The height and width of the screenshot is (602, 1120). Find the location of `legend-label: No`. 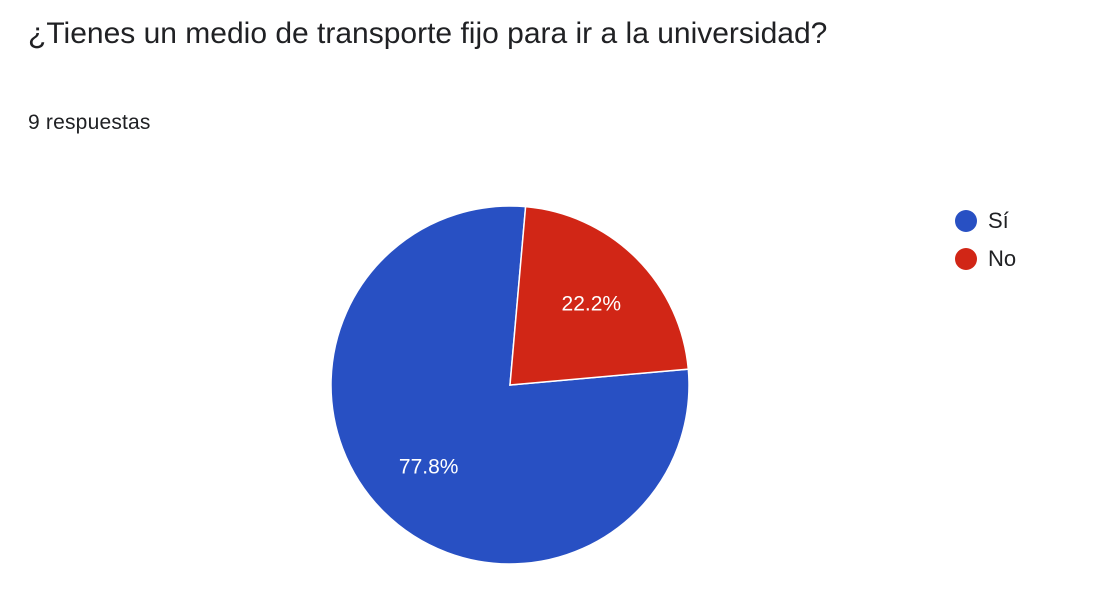

legend-label: No is located at coordinates (1002, 258).